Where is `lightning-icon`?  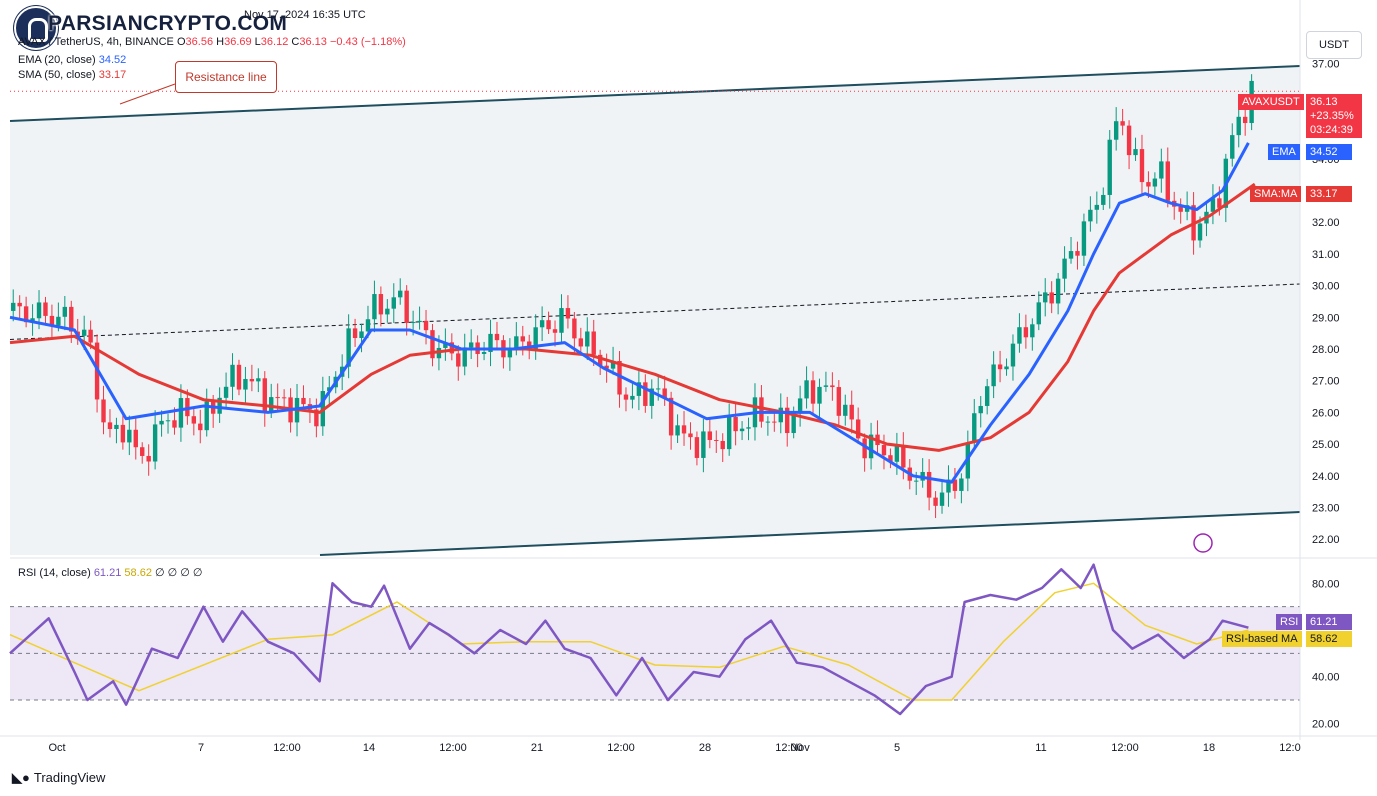
lightning-icon is located at coordinates (1203, 543).